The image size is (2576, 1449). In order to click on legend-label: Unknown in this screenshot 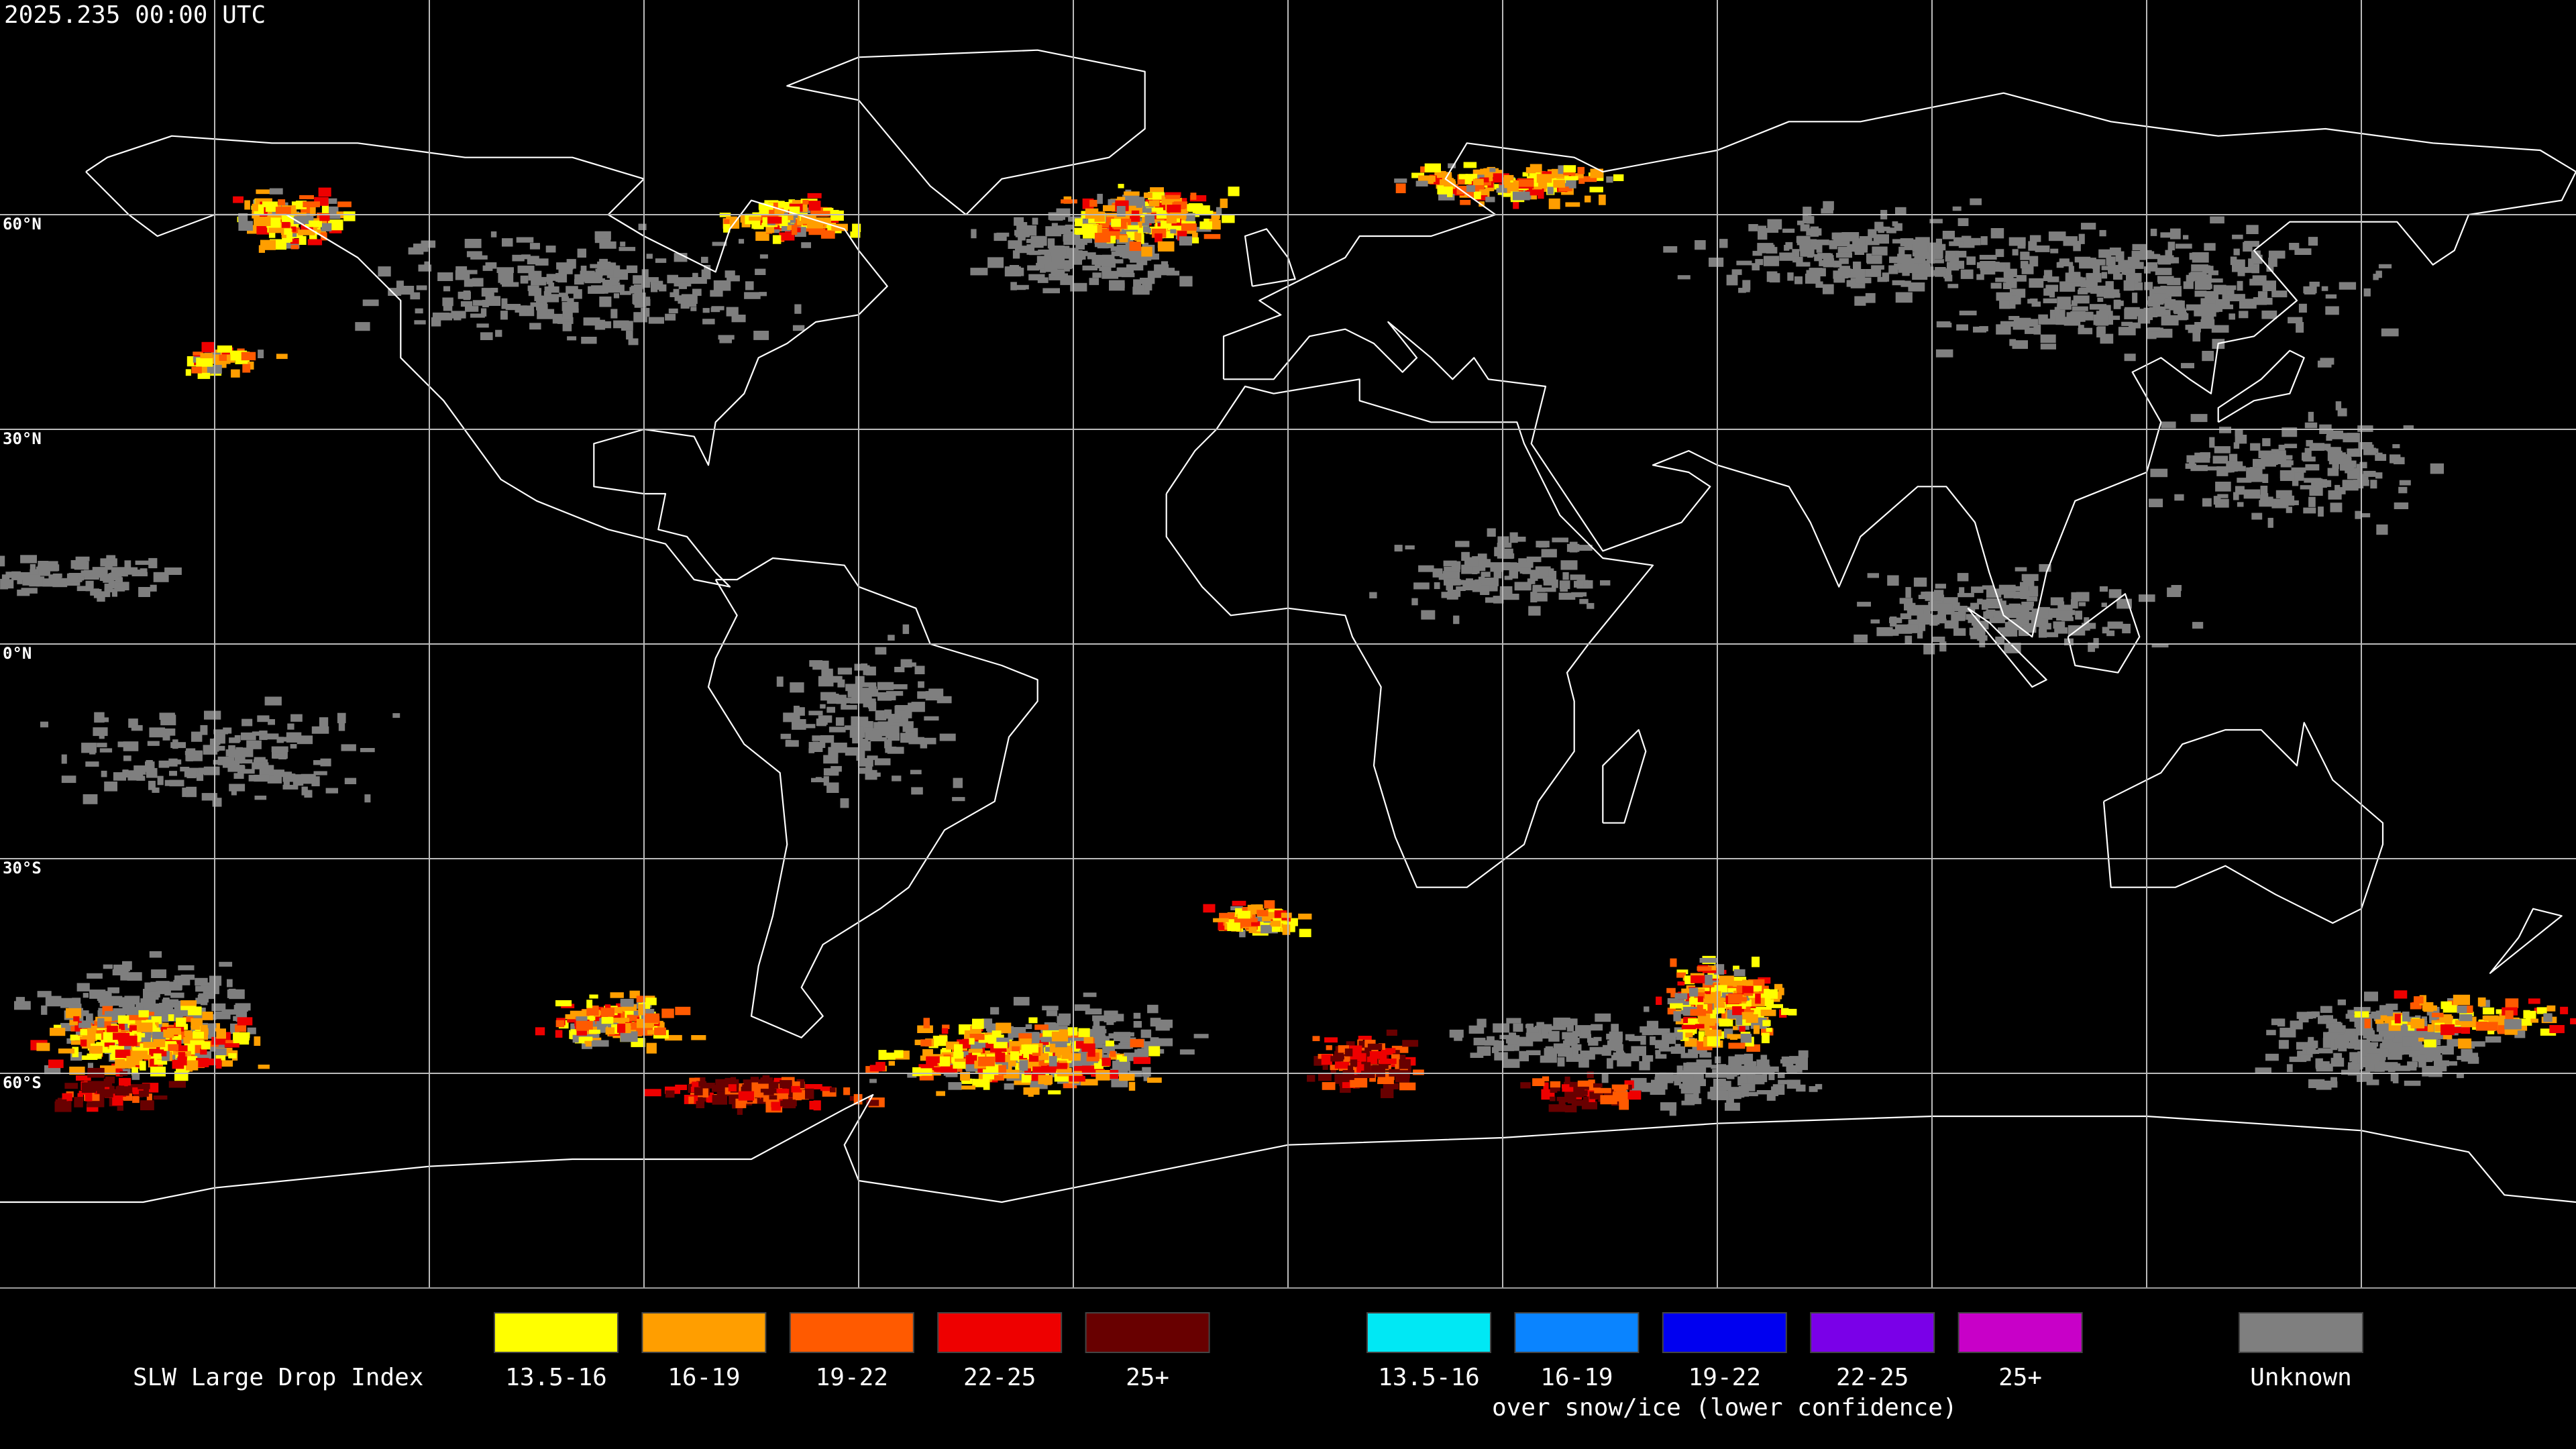, I will do `click(2301, 1377)`.